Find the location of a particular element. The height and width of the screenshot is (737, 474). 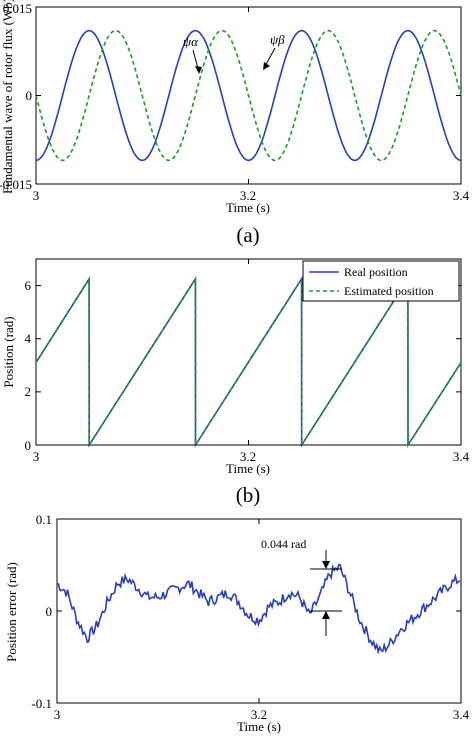

panel-b-legend: Real position Estimated position is located at coordinates (381, 281).